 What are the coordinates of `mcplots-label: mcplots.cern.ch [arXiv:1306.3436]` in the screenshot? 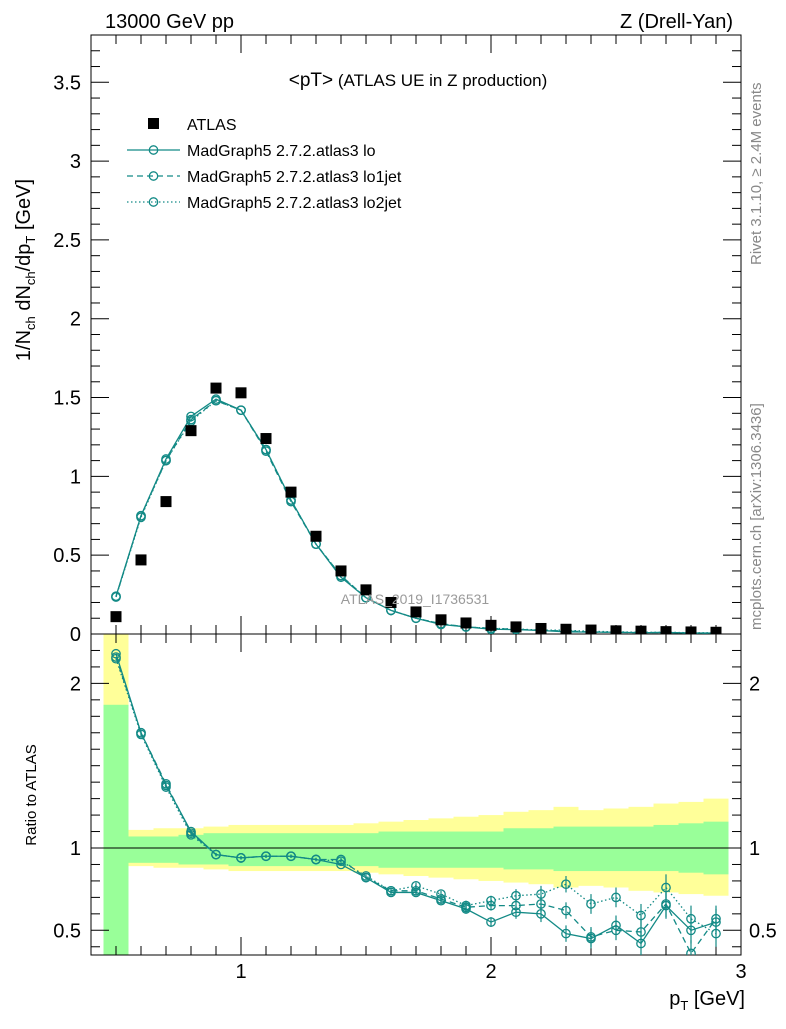 It's located at (756, 516).